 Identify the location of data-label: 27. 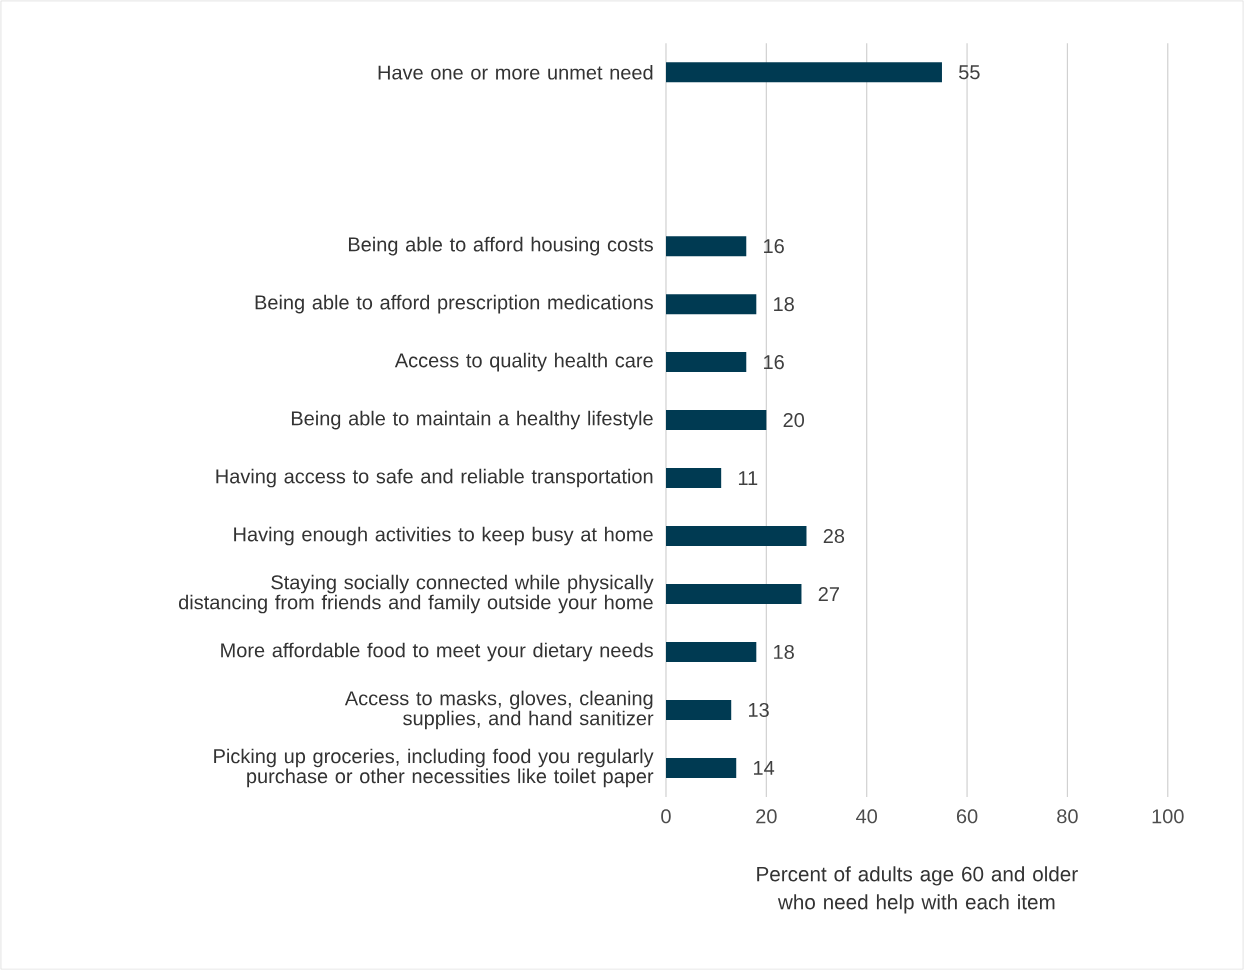
(828, 593).